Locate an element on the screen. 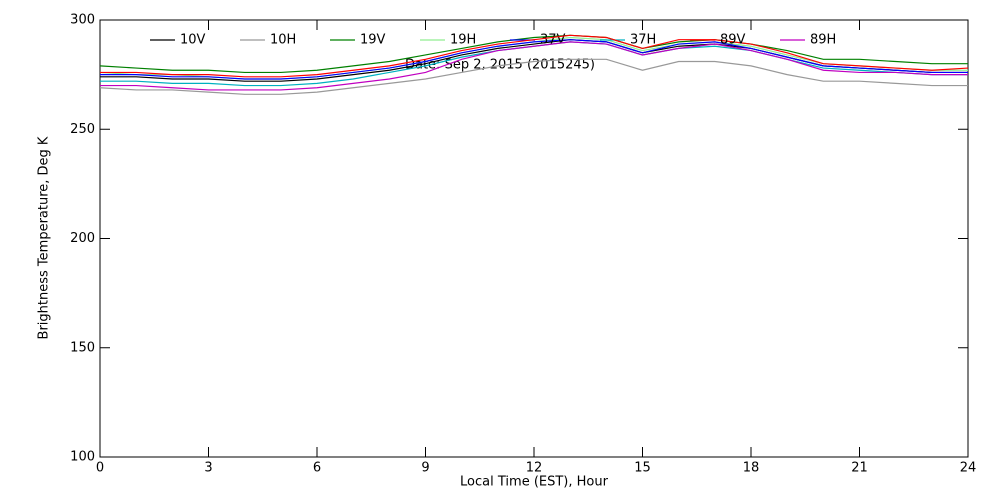  x-tick-label: 21 is located at coordinates (859, 468).